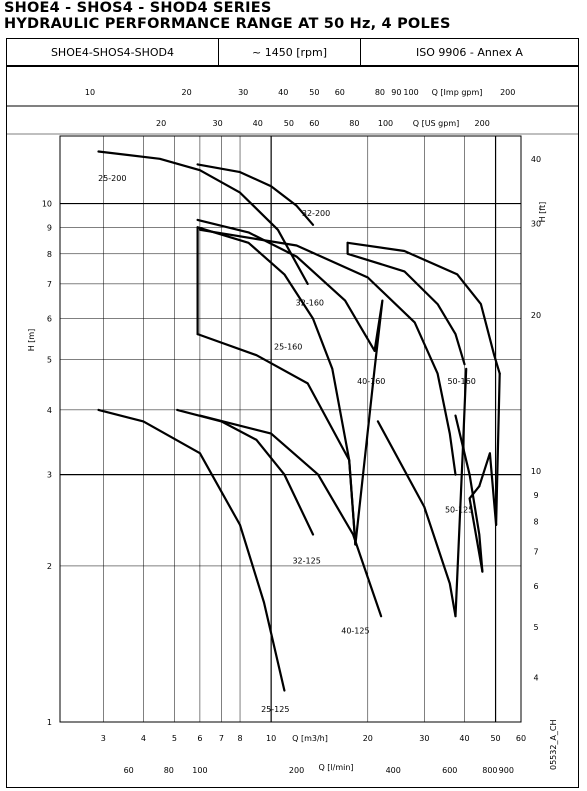  What do you see at coordinates (143, 738) in the screenshot?
I see `x-tick-label: 4` at bounding box center [143, 738].